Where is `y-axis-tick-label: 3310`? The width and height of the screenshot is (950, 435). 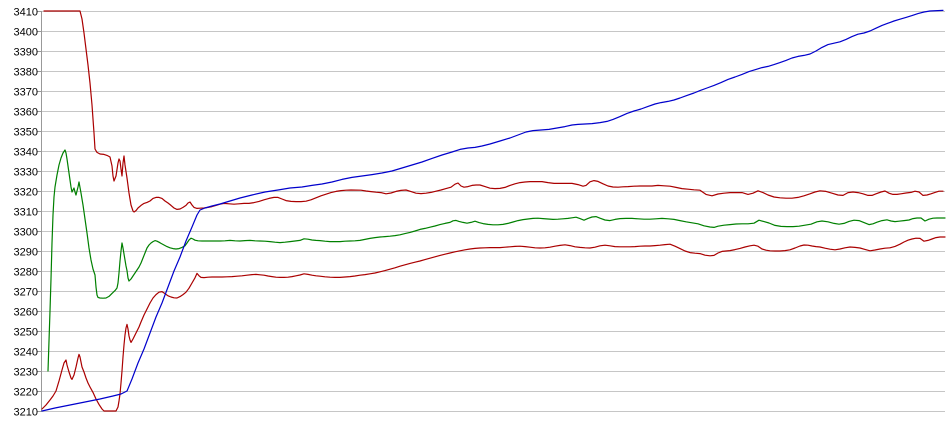 y-axis-tick-label: 3310 is located at coordinates (26, 213).